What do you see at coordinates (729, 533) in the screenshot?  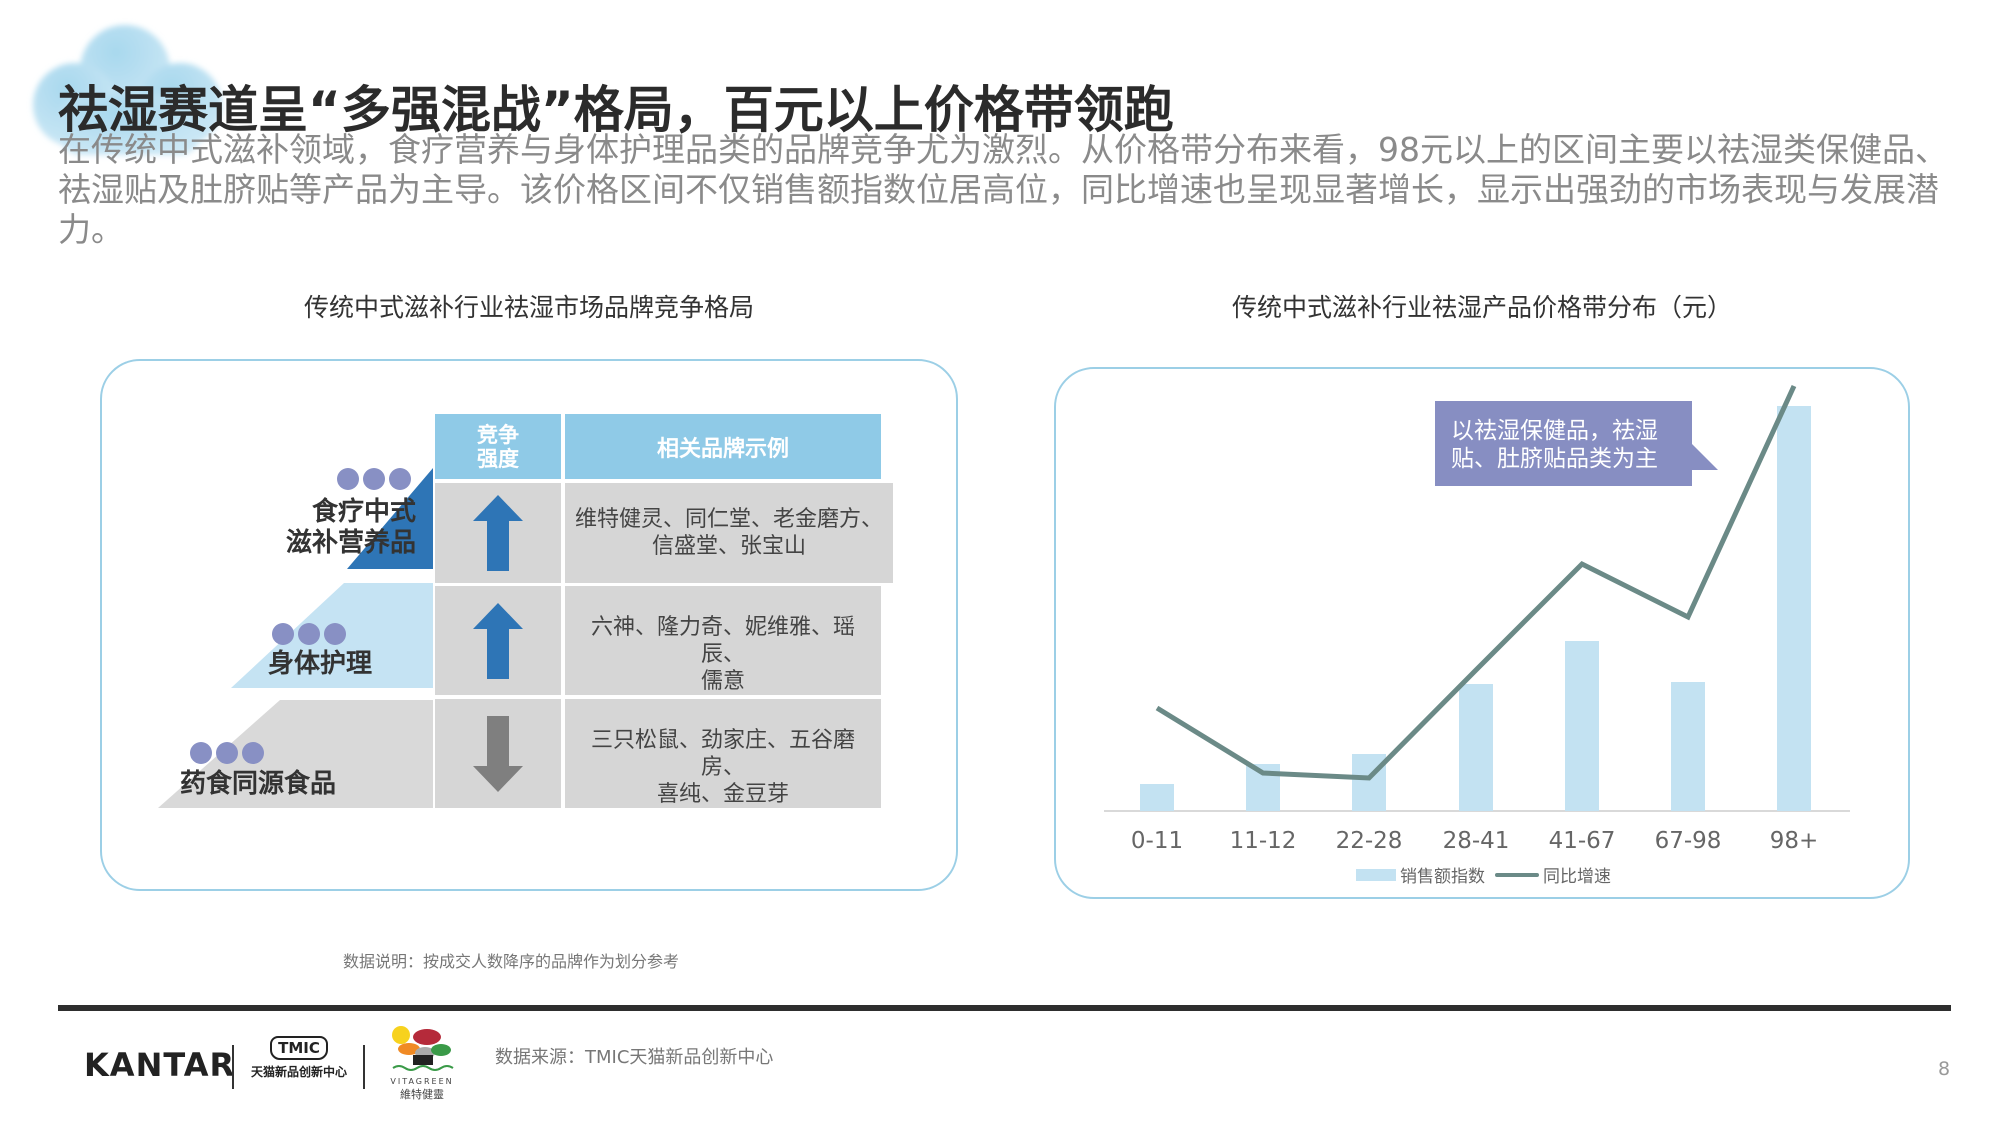 I see `brands-cell-top: 维特健灵、同仁堂、老金磨方、 信盛堂、张宝山` at bounding box center [729, 533].